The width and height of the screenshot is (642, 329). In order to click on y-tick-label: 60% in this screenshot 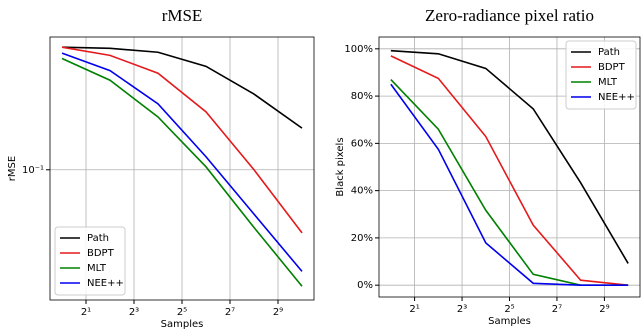, I will do `click(362, 143)`.